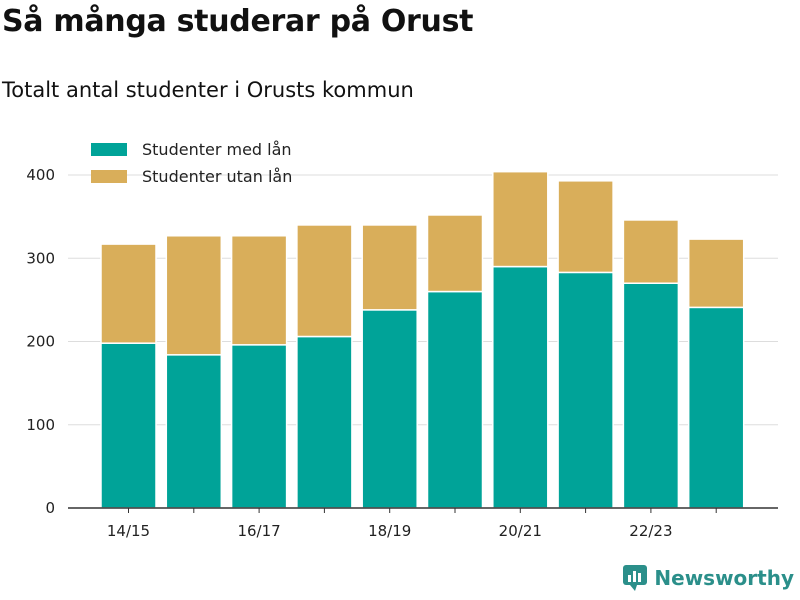 The image size is (800, 600). What do you see at coordinates (40, 258) in the screenshot?
I see `y-tick-label: 300` at bounding box center [40, 258].